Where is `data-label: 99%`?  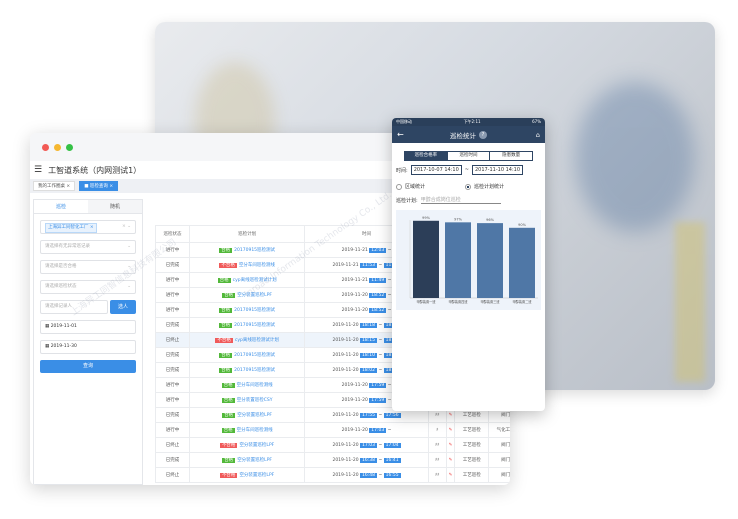
data-label: 99% is located at coordinates (426, 218).